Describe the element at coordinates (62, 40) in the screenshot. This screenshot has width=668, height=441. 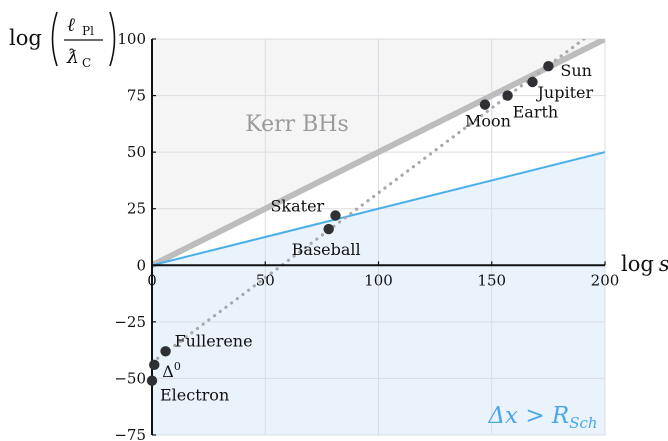
I see `y-axis-label: log ℓ Pl ƛ C` at that location.